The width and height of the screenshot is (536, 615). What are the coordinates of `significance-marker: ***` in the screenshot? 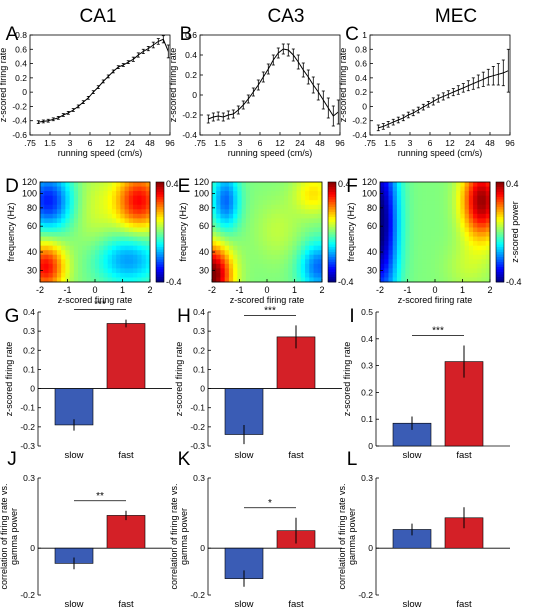 It's located at (438, 331).